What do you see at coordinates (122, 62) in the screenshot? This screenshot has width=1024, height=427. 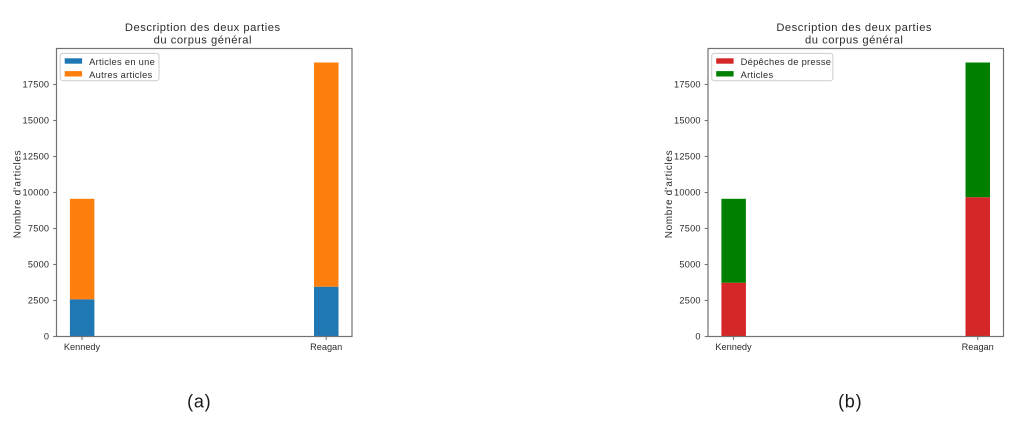 I see `svg-text: Articles en une` at bounding box center [122, 62].